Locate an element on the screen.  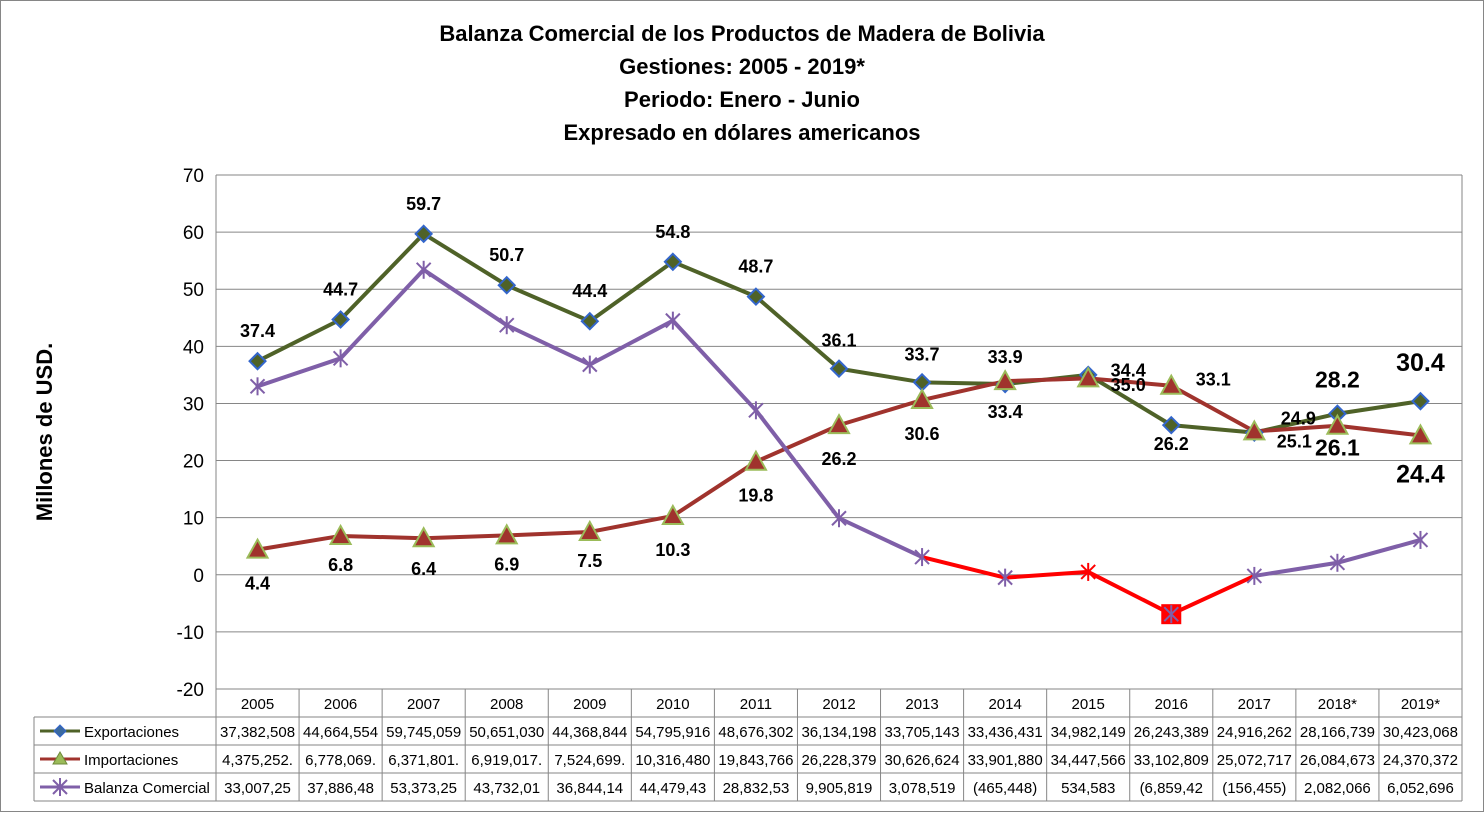
data-label-exportaciones: 33.7 is located at coordinates (922, 354).